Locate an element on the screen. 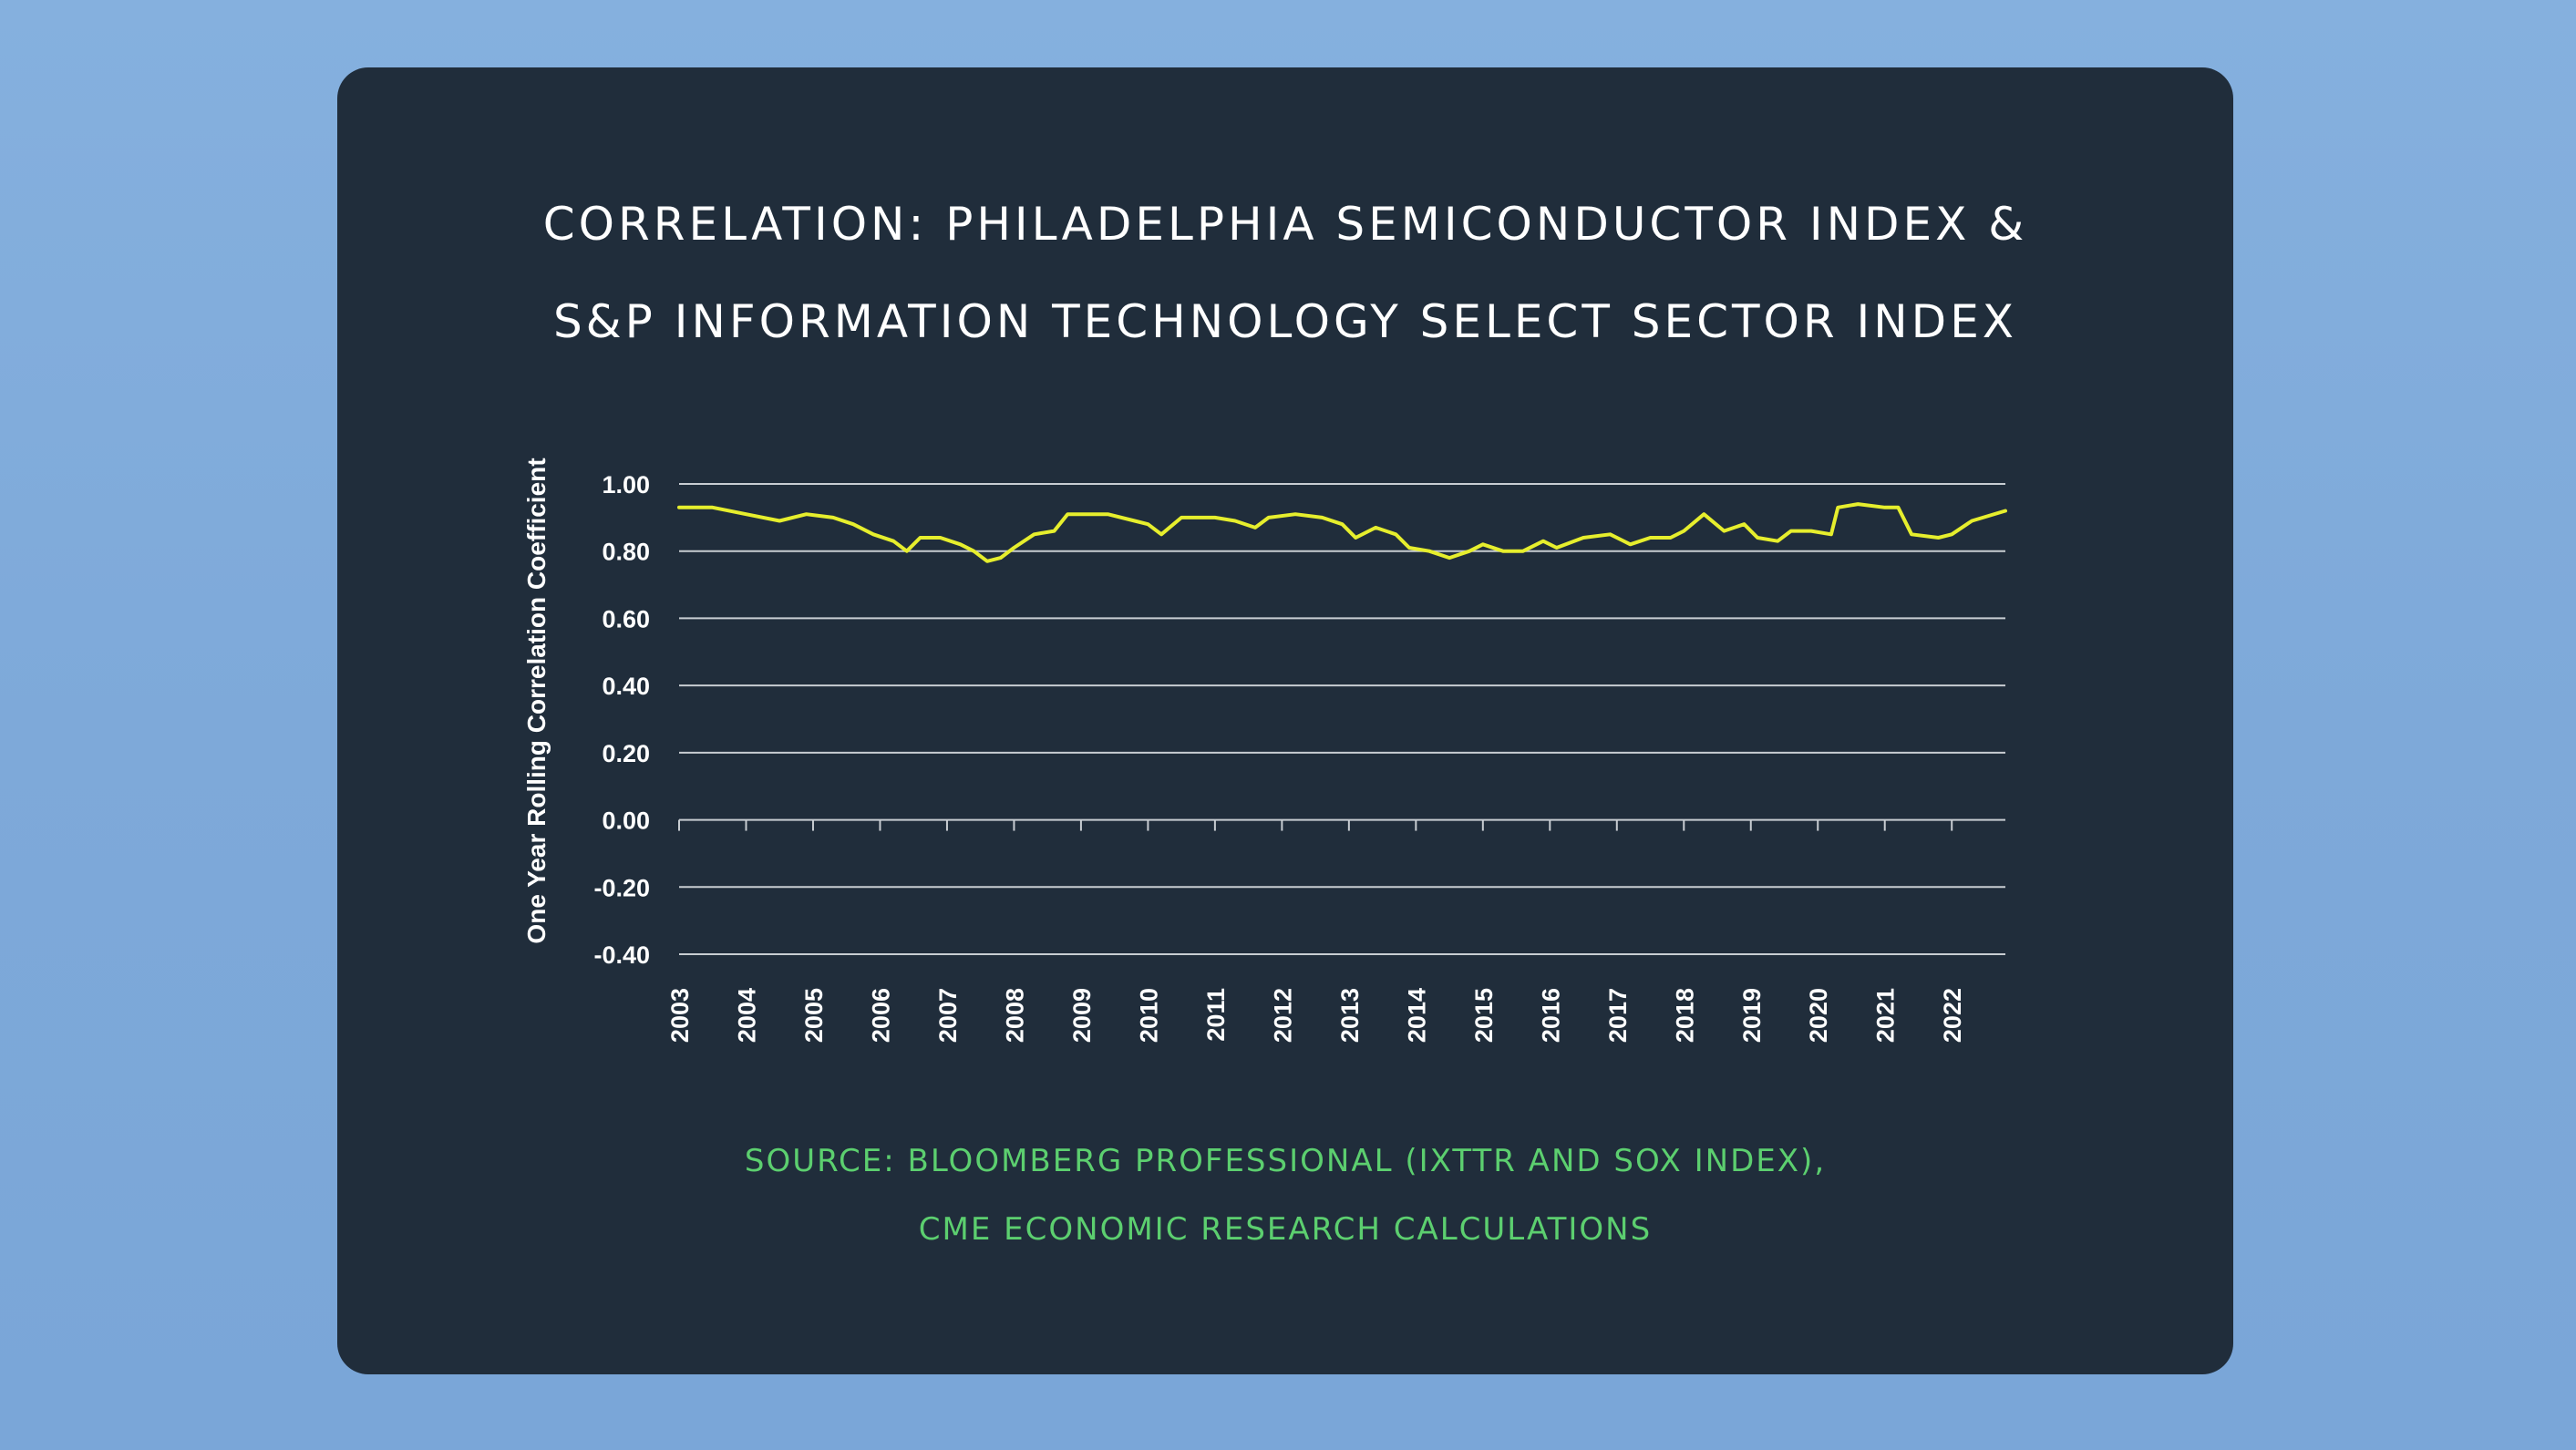 The width and height of the screenshot is (2576, 1450). x-tick-label: 2020 is located at coordinates (1818, 1015).